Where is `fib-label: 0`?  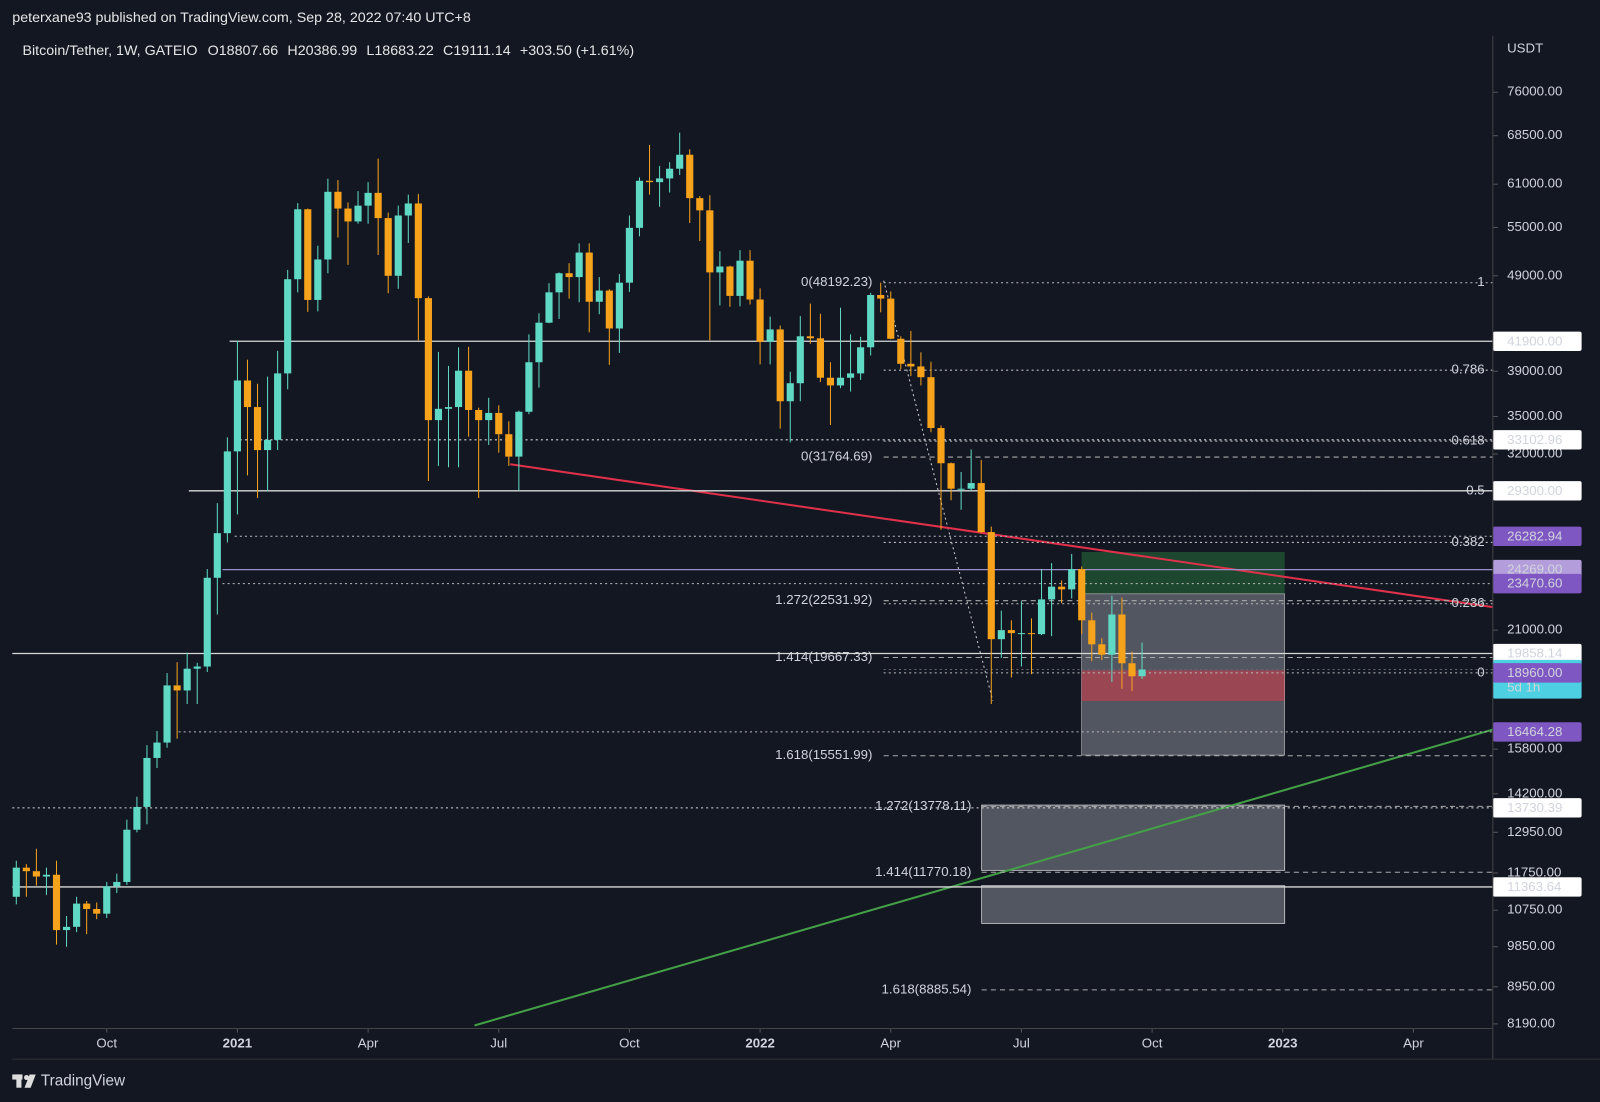
fib-label: 0 is located at coordinates (1480, 671).